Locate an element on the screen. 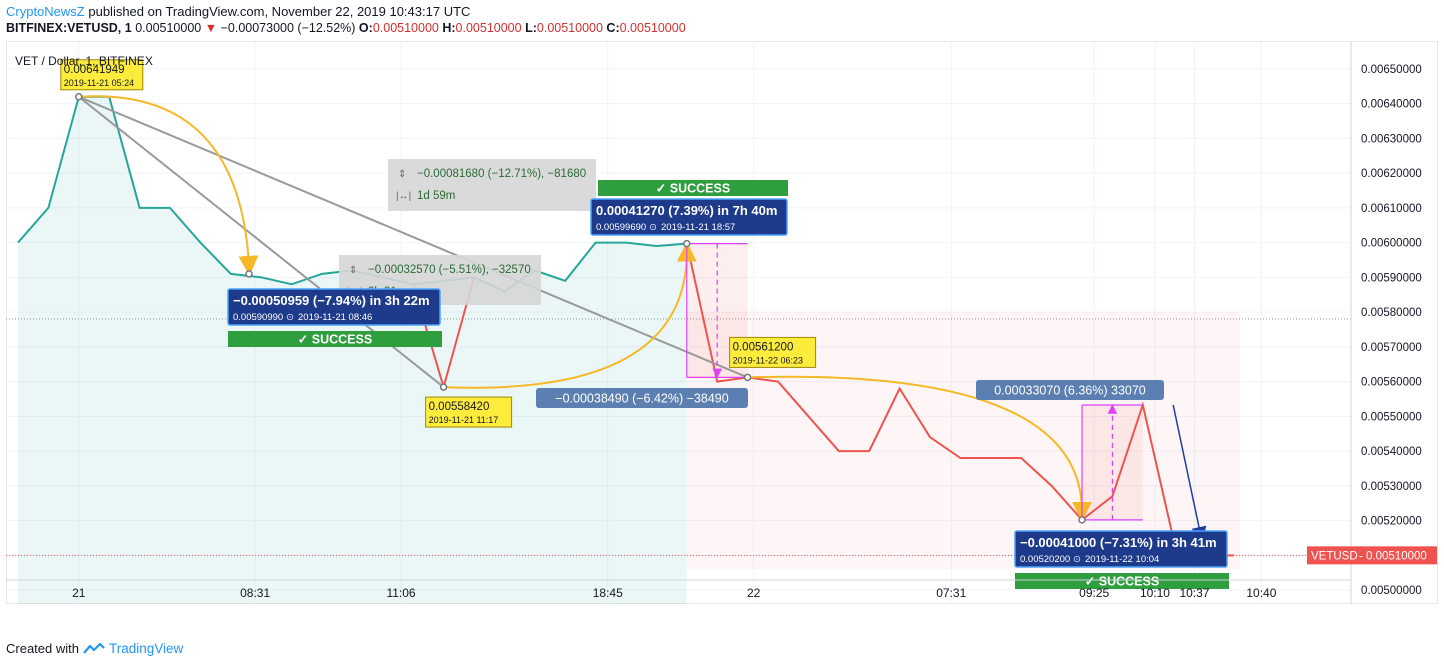 The height and width of the screenshot is (667, 1444). x-tick-label: 08:31 is located at coordinates (255, 593).